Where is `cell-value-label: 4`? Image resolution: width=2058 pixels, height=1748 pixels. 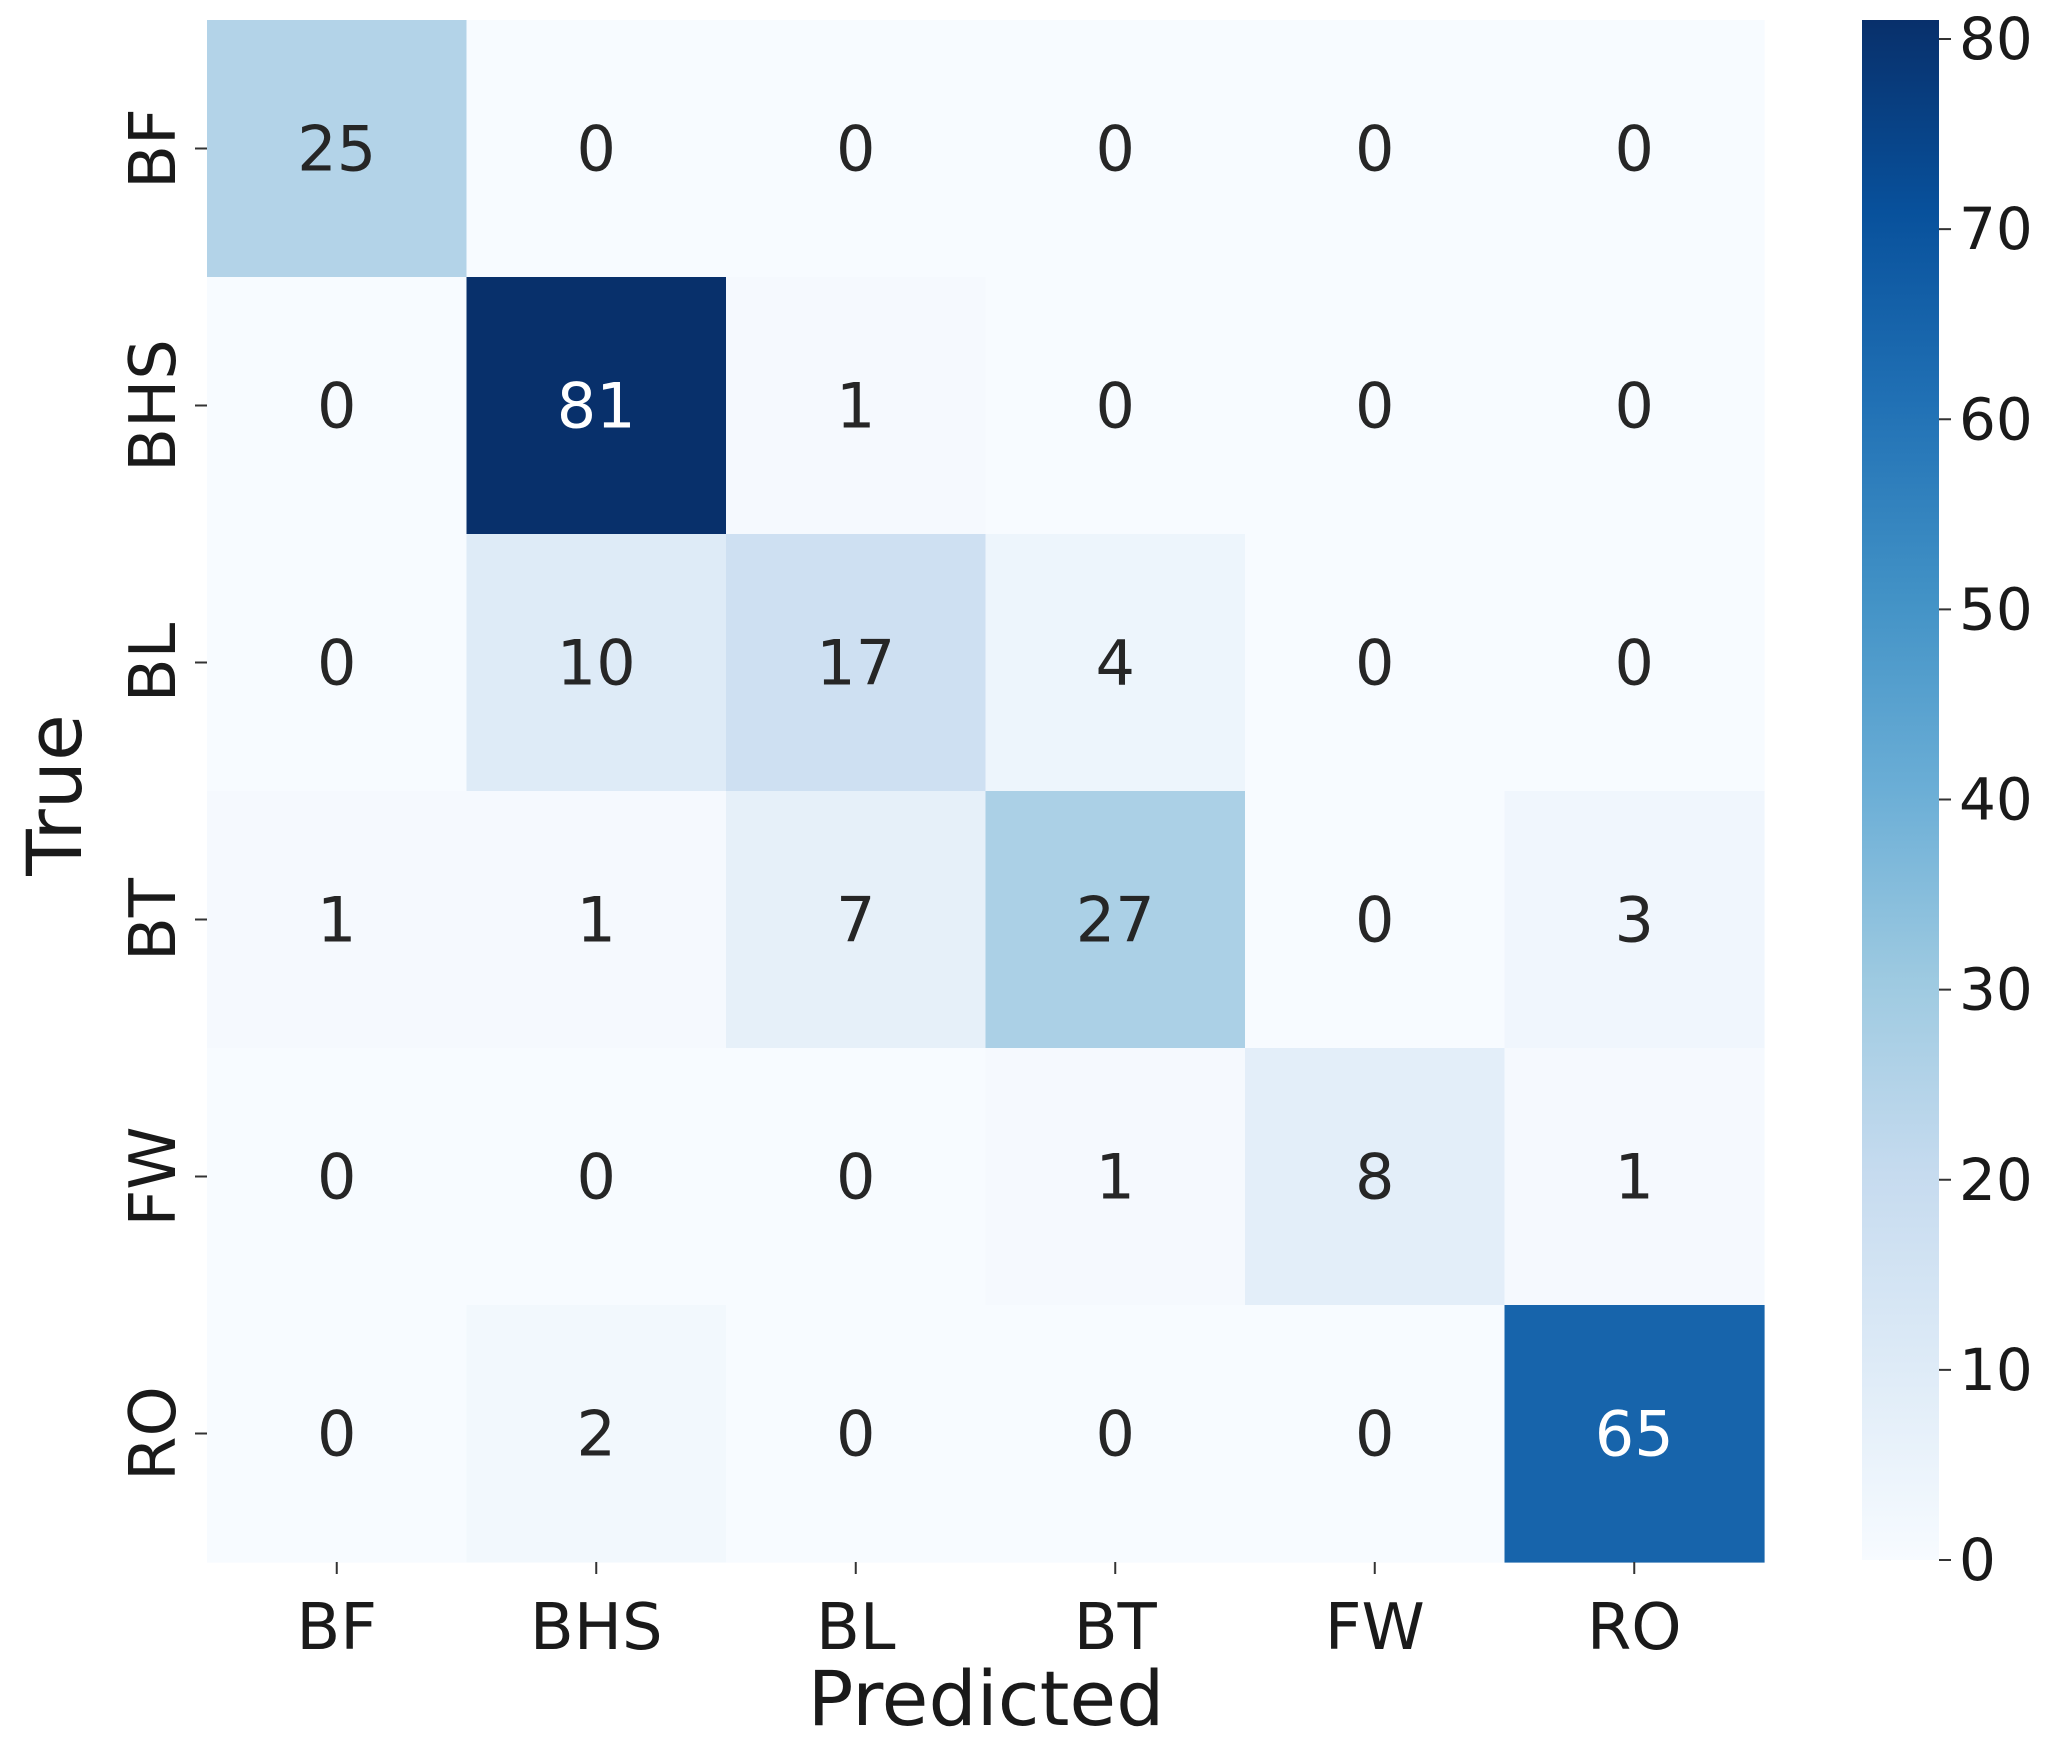 cell-value-label: 4 is located at coordinates (1115, 663).